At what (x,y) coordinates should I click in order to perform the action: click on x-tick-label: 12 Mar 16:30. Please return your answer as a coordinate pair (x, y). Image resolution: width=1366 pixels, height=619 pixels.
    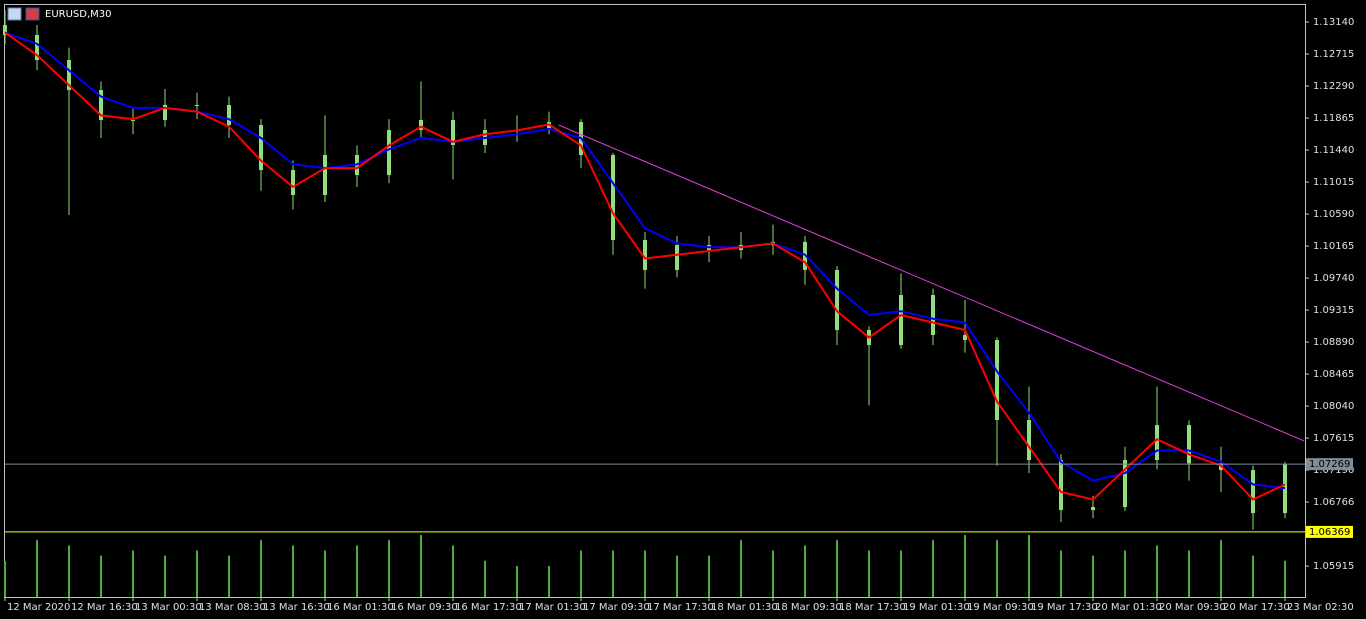
    Looking at the image, I should click on (104, 607).